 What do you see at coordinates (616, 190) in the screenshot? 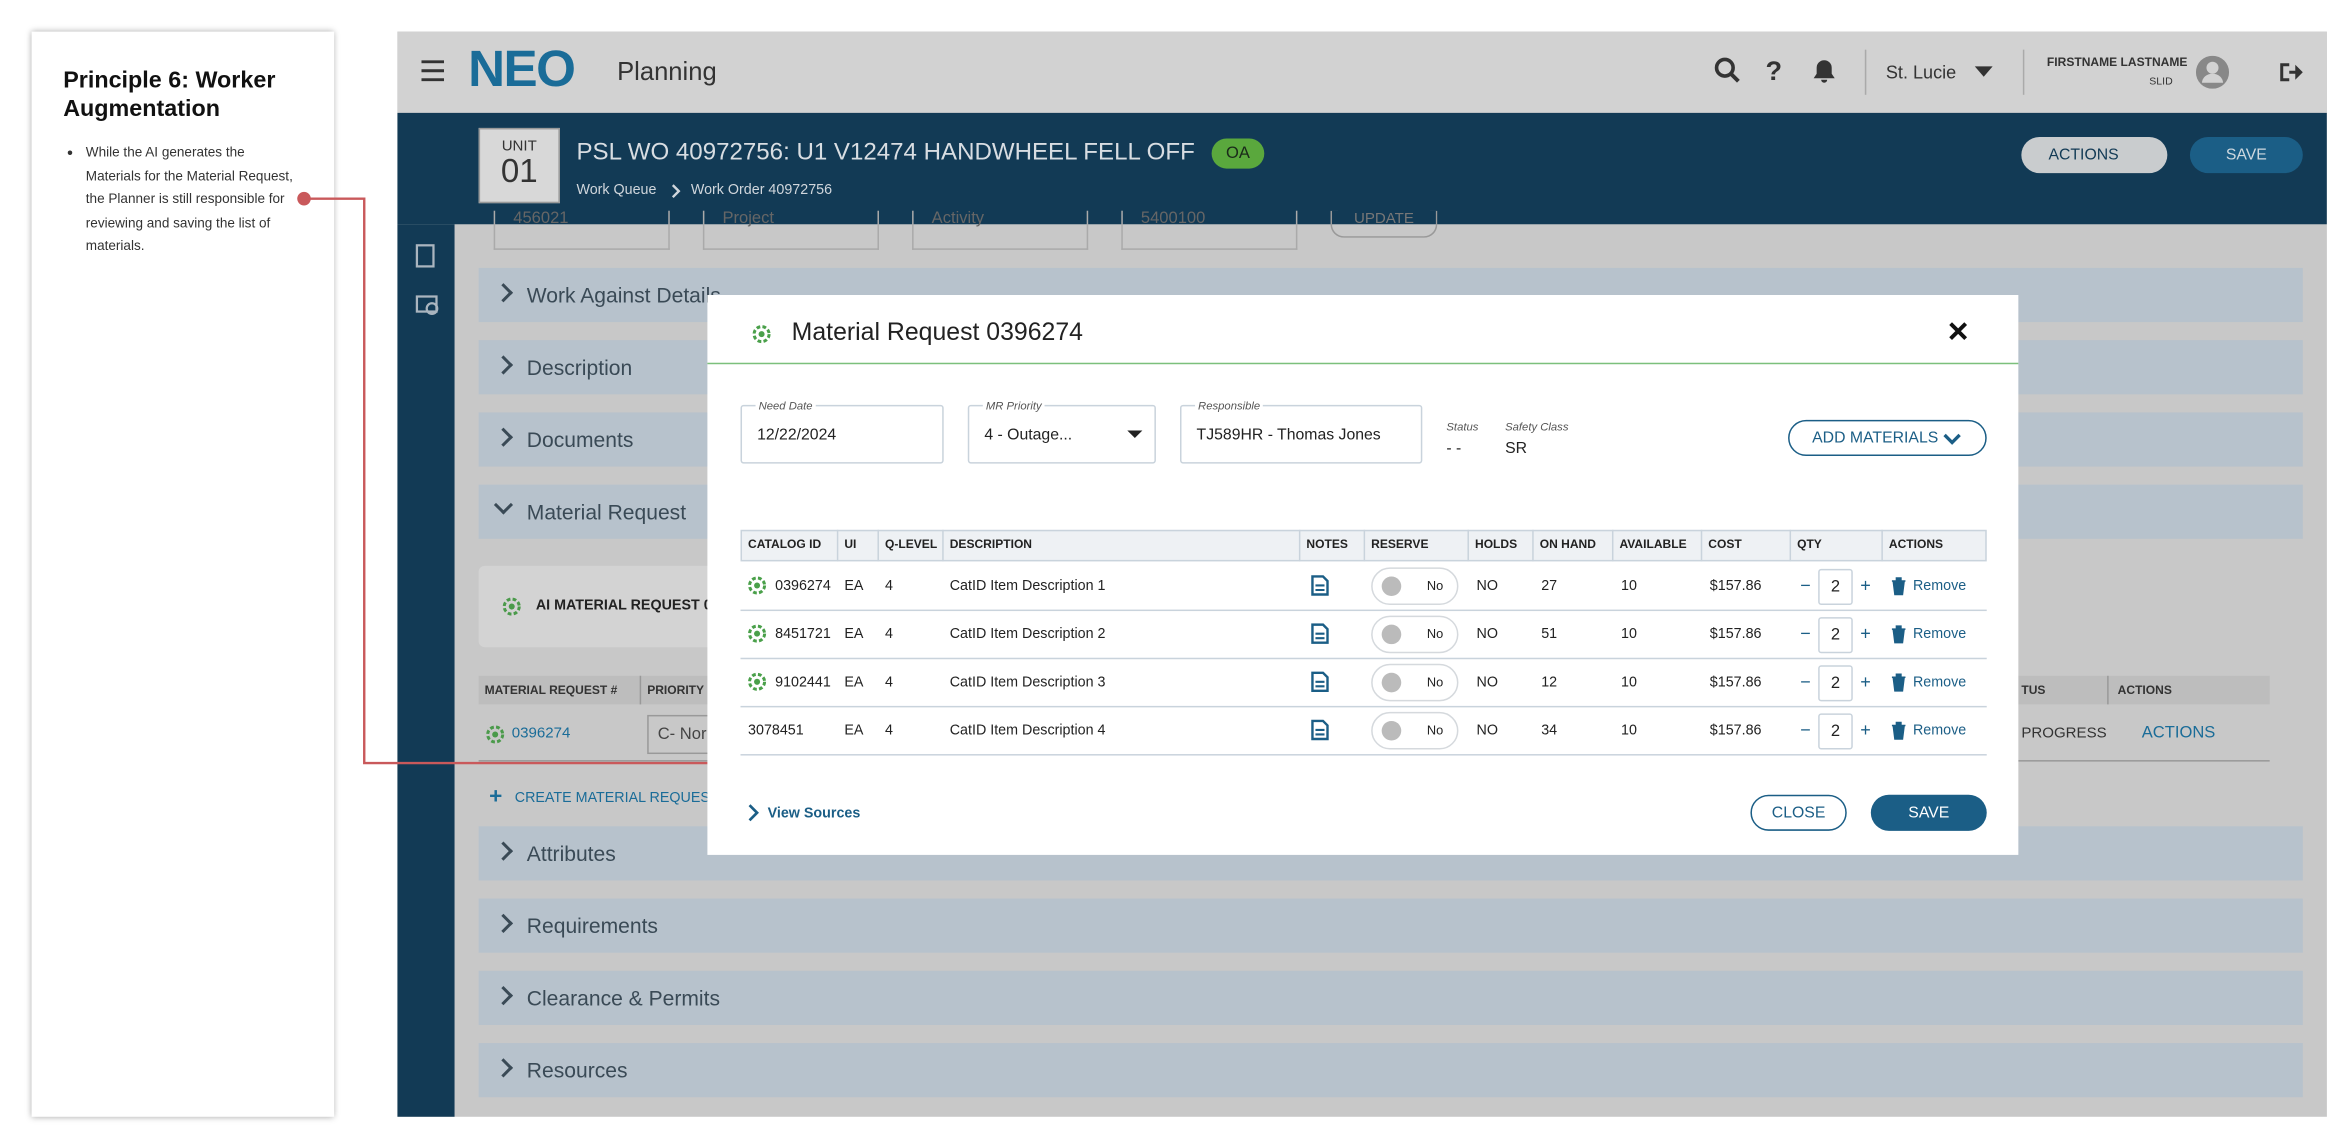
I see `breadcrumb-item: Work Queue` at bounding box center [616, 190].